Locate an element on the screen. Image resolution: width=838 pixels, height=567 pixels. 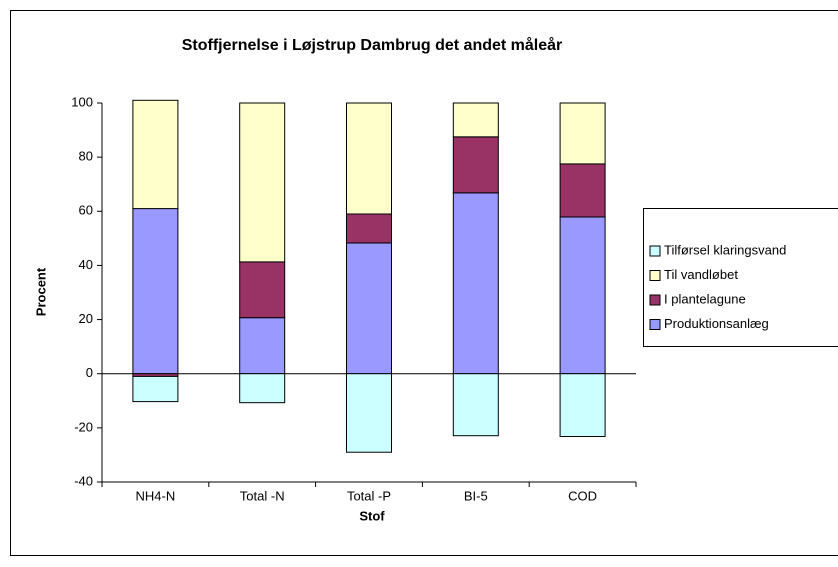
y-tick-label: 20 is located at coordinates (86, 318).